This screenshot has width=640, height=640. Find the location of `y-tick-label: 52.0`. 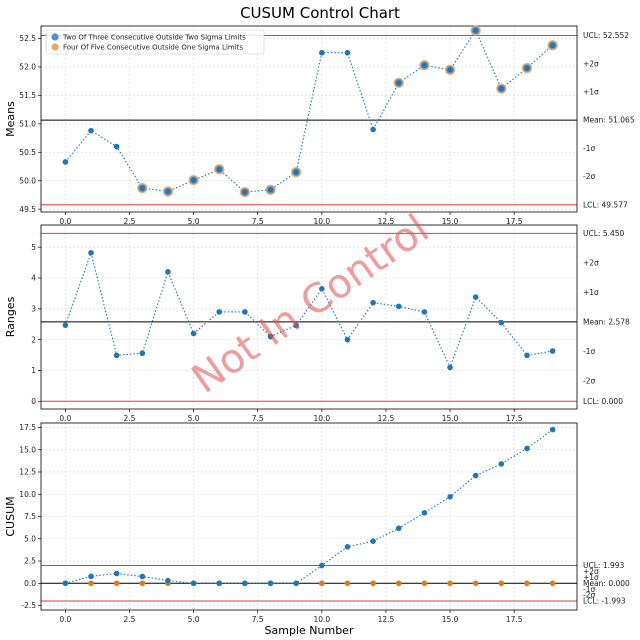

y-tick-label: 52.0 is located at coordinates (27, 67).